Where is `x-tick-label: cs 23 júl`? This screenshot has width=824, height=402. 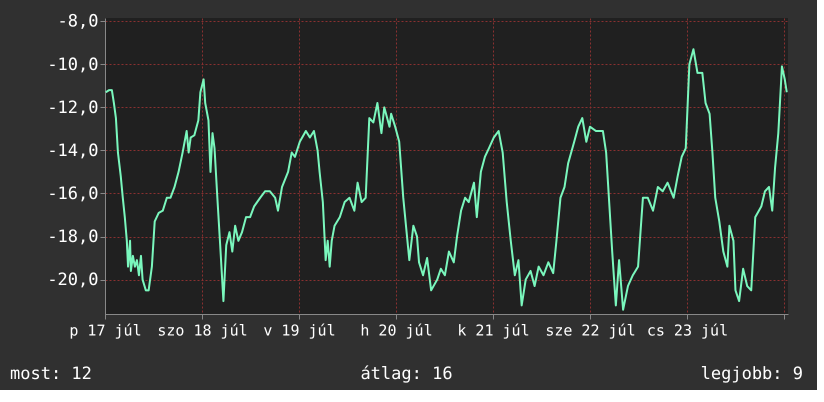 x-tick-label: cs 23 júl is located at coordinates (687, 331).